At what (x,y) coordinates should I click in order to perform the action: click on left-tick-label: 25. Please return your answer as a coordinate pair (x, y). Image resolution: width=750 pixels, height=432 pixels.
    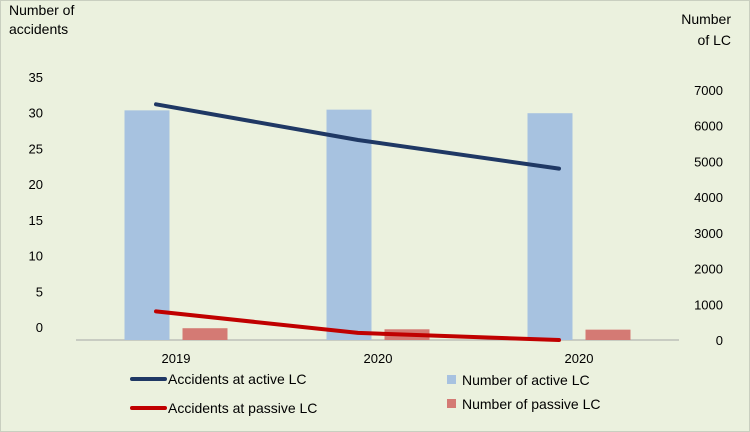
    Looking at the image, I should click on (36, 148).